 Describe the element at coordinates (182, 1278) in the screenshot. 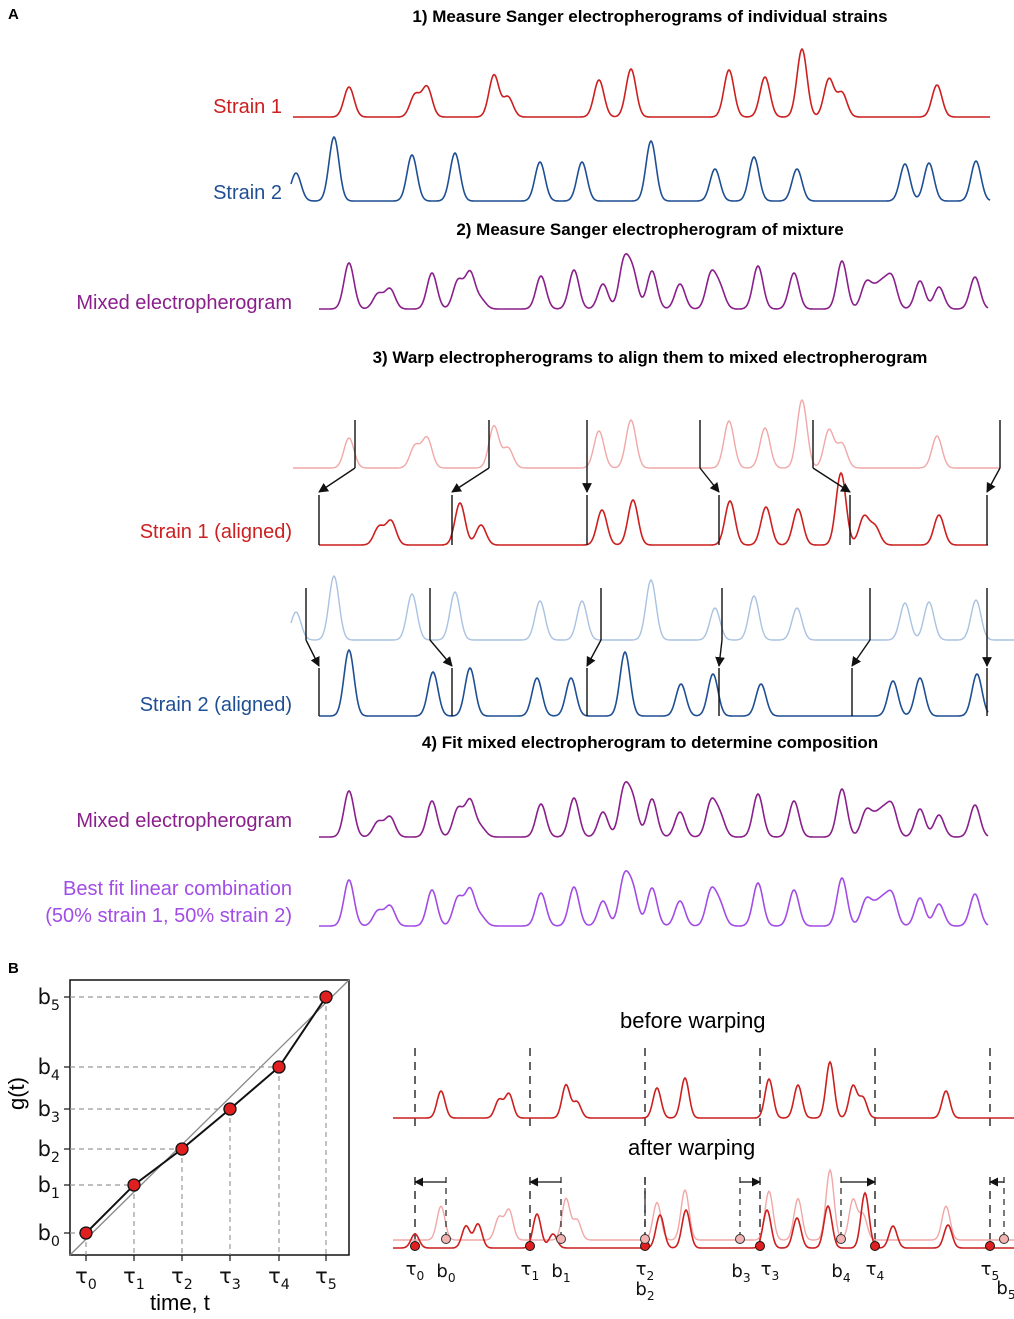

I see `tau-tick-label: τ2` at that location.